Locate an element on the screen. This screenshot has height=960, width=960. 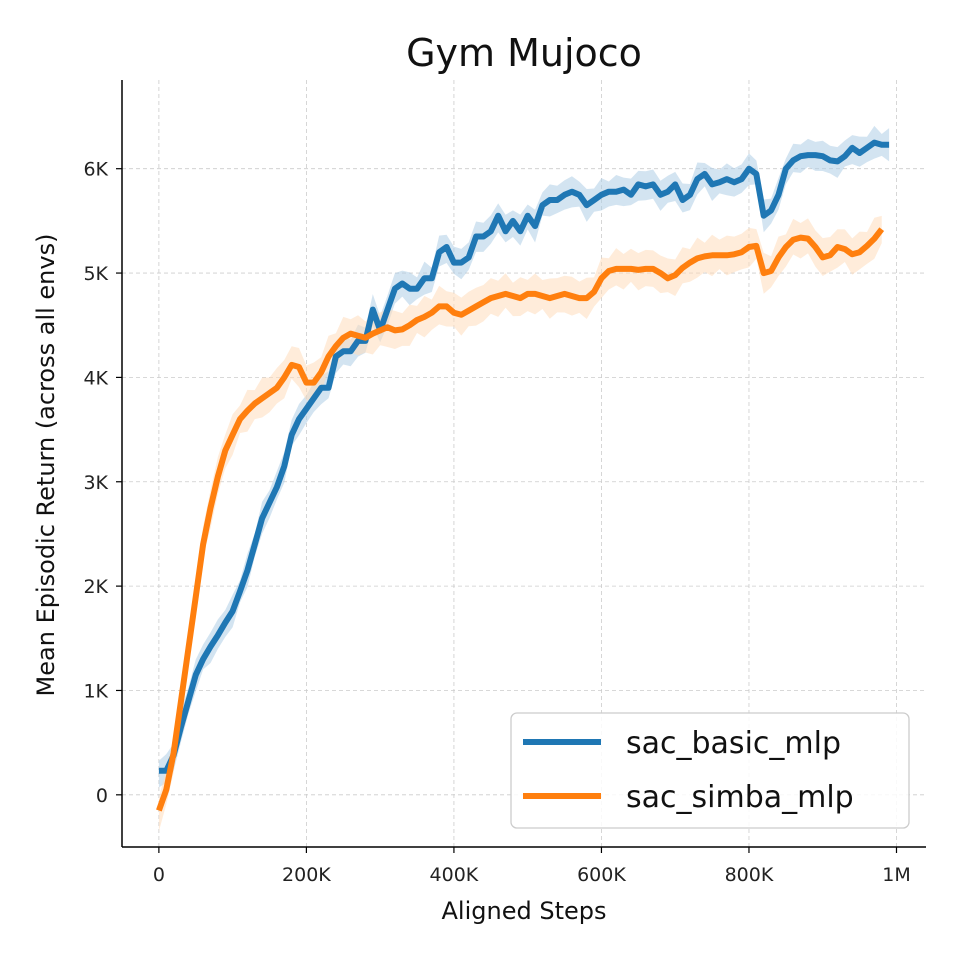
legend-box is located at coordinates (710, 770).